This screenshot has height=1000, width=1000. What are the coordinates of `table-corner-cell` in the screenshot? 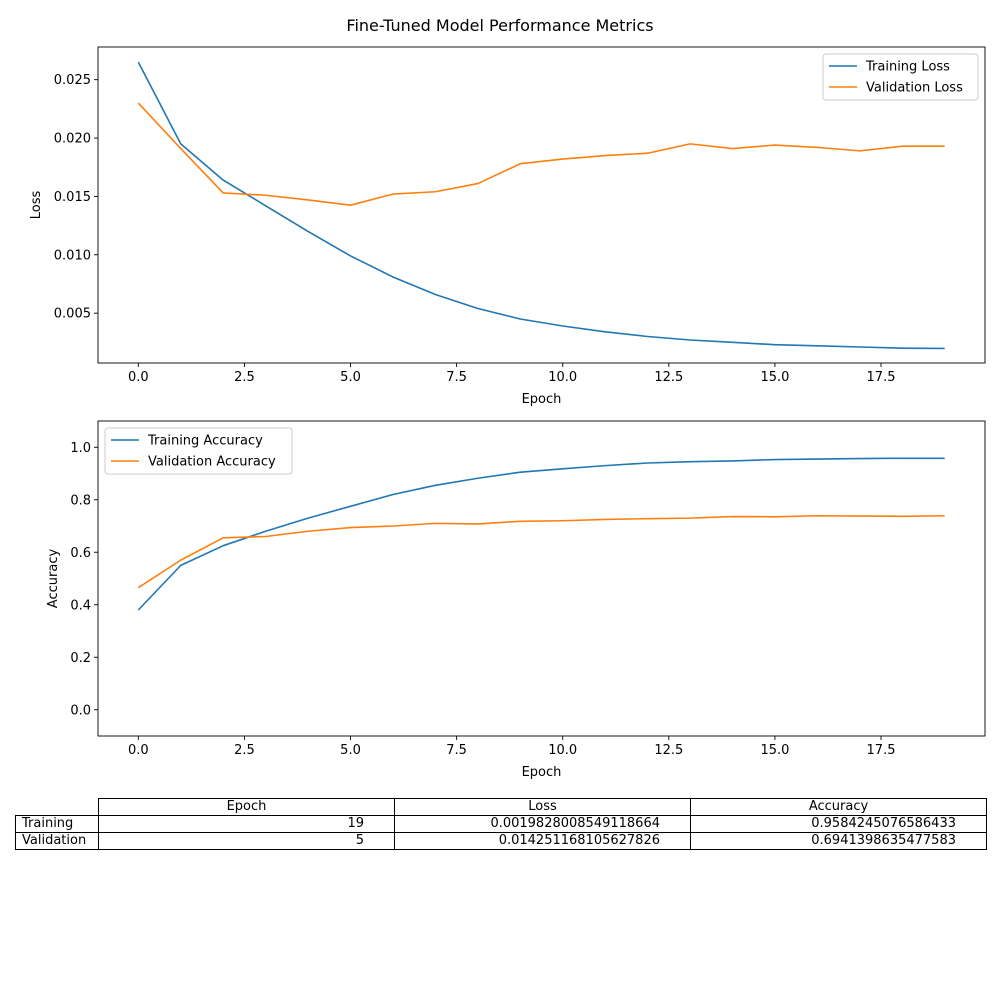 It's located at (57, 807).